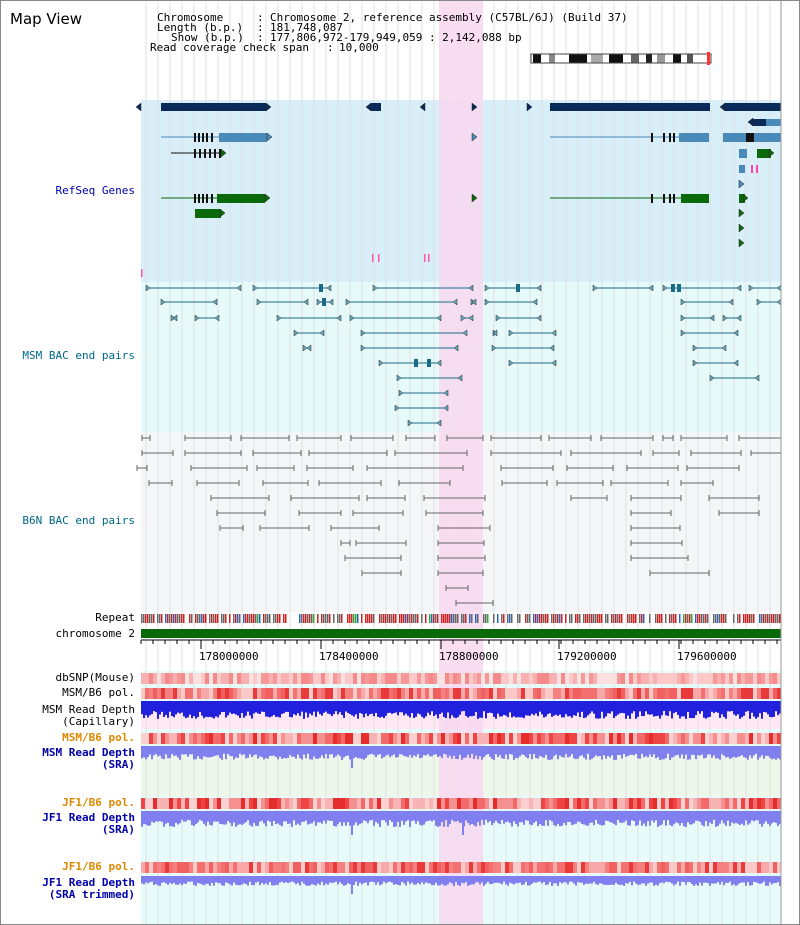  What do you see at coordinates (708, 58) in the screenshot?
I see `ideogram-position-marker` at bounding box center [708, 58].